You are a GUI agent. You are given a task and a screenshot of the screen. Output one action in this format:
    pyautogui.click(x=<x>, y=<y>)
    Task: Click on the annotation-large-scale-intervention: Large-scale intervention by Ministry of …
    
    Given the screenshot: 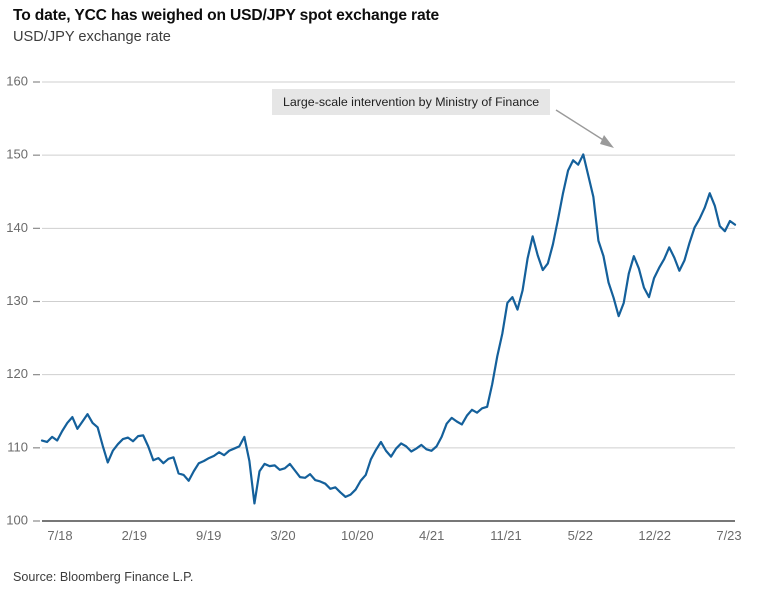 What is the action you would take?
    pyautogui.click(x=443, y=118)
    